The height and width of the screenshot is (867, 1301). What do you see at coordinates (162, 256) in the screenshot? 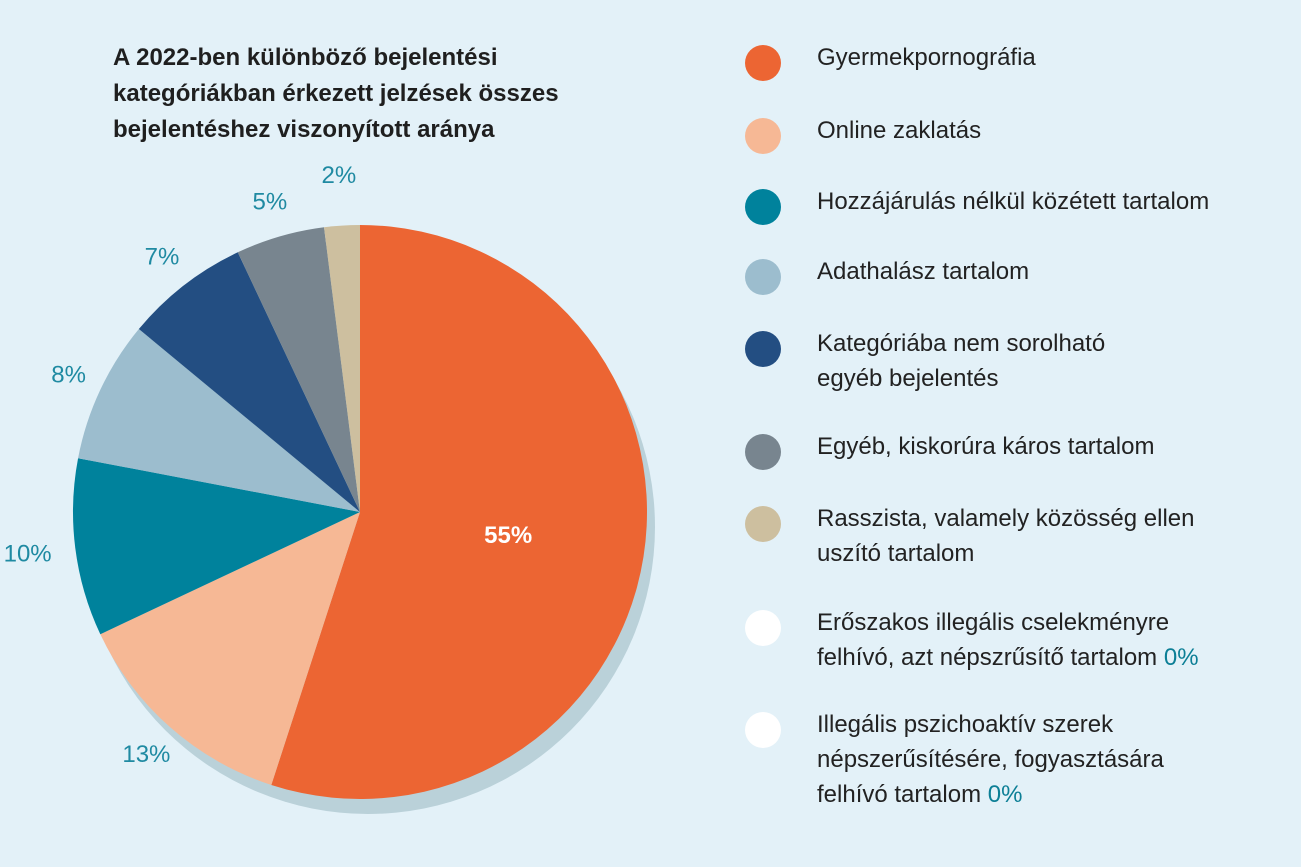
I see `slice-label: 7%` at bounding box center [162, 256].